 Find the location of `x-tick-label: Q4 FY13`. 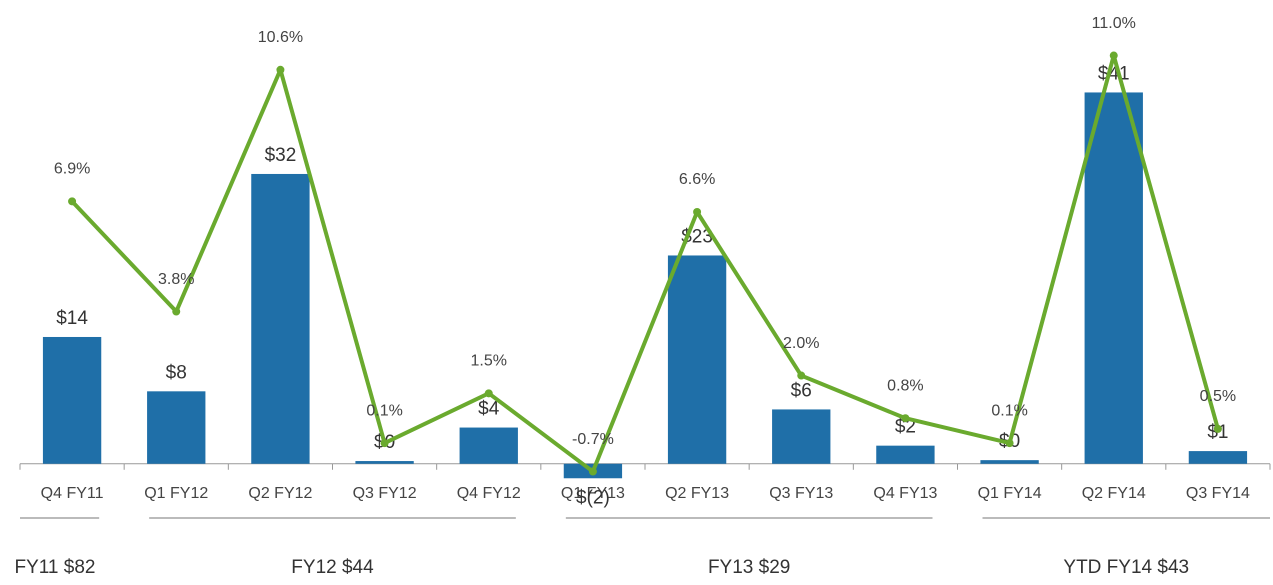

x-tick-label: Q4 FY13 is located at coordinates (905, 493).